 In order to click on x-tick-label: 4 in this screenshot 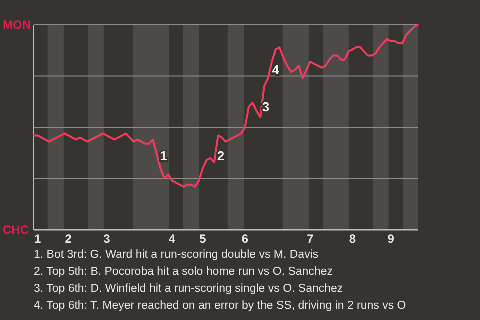, I will do `click(172, 239)`.